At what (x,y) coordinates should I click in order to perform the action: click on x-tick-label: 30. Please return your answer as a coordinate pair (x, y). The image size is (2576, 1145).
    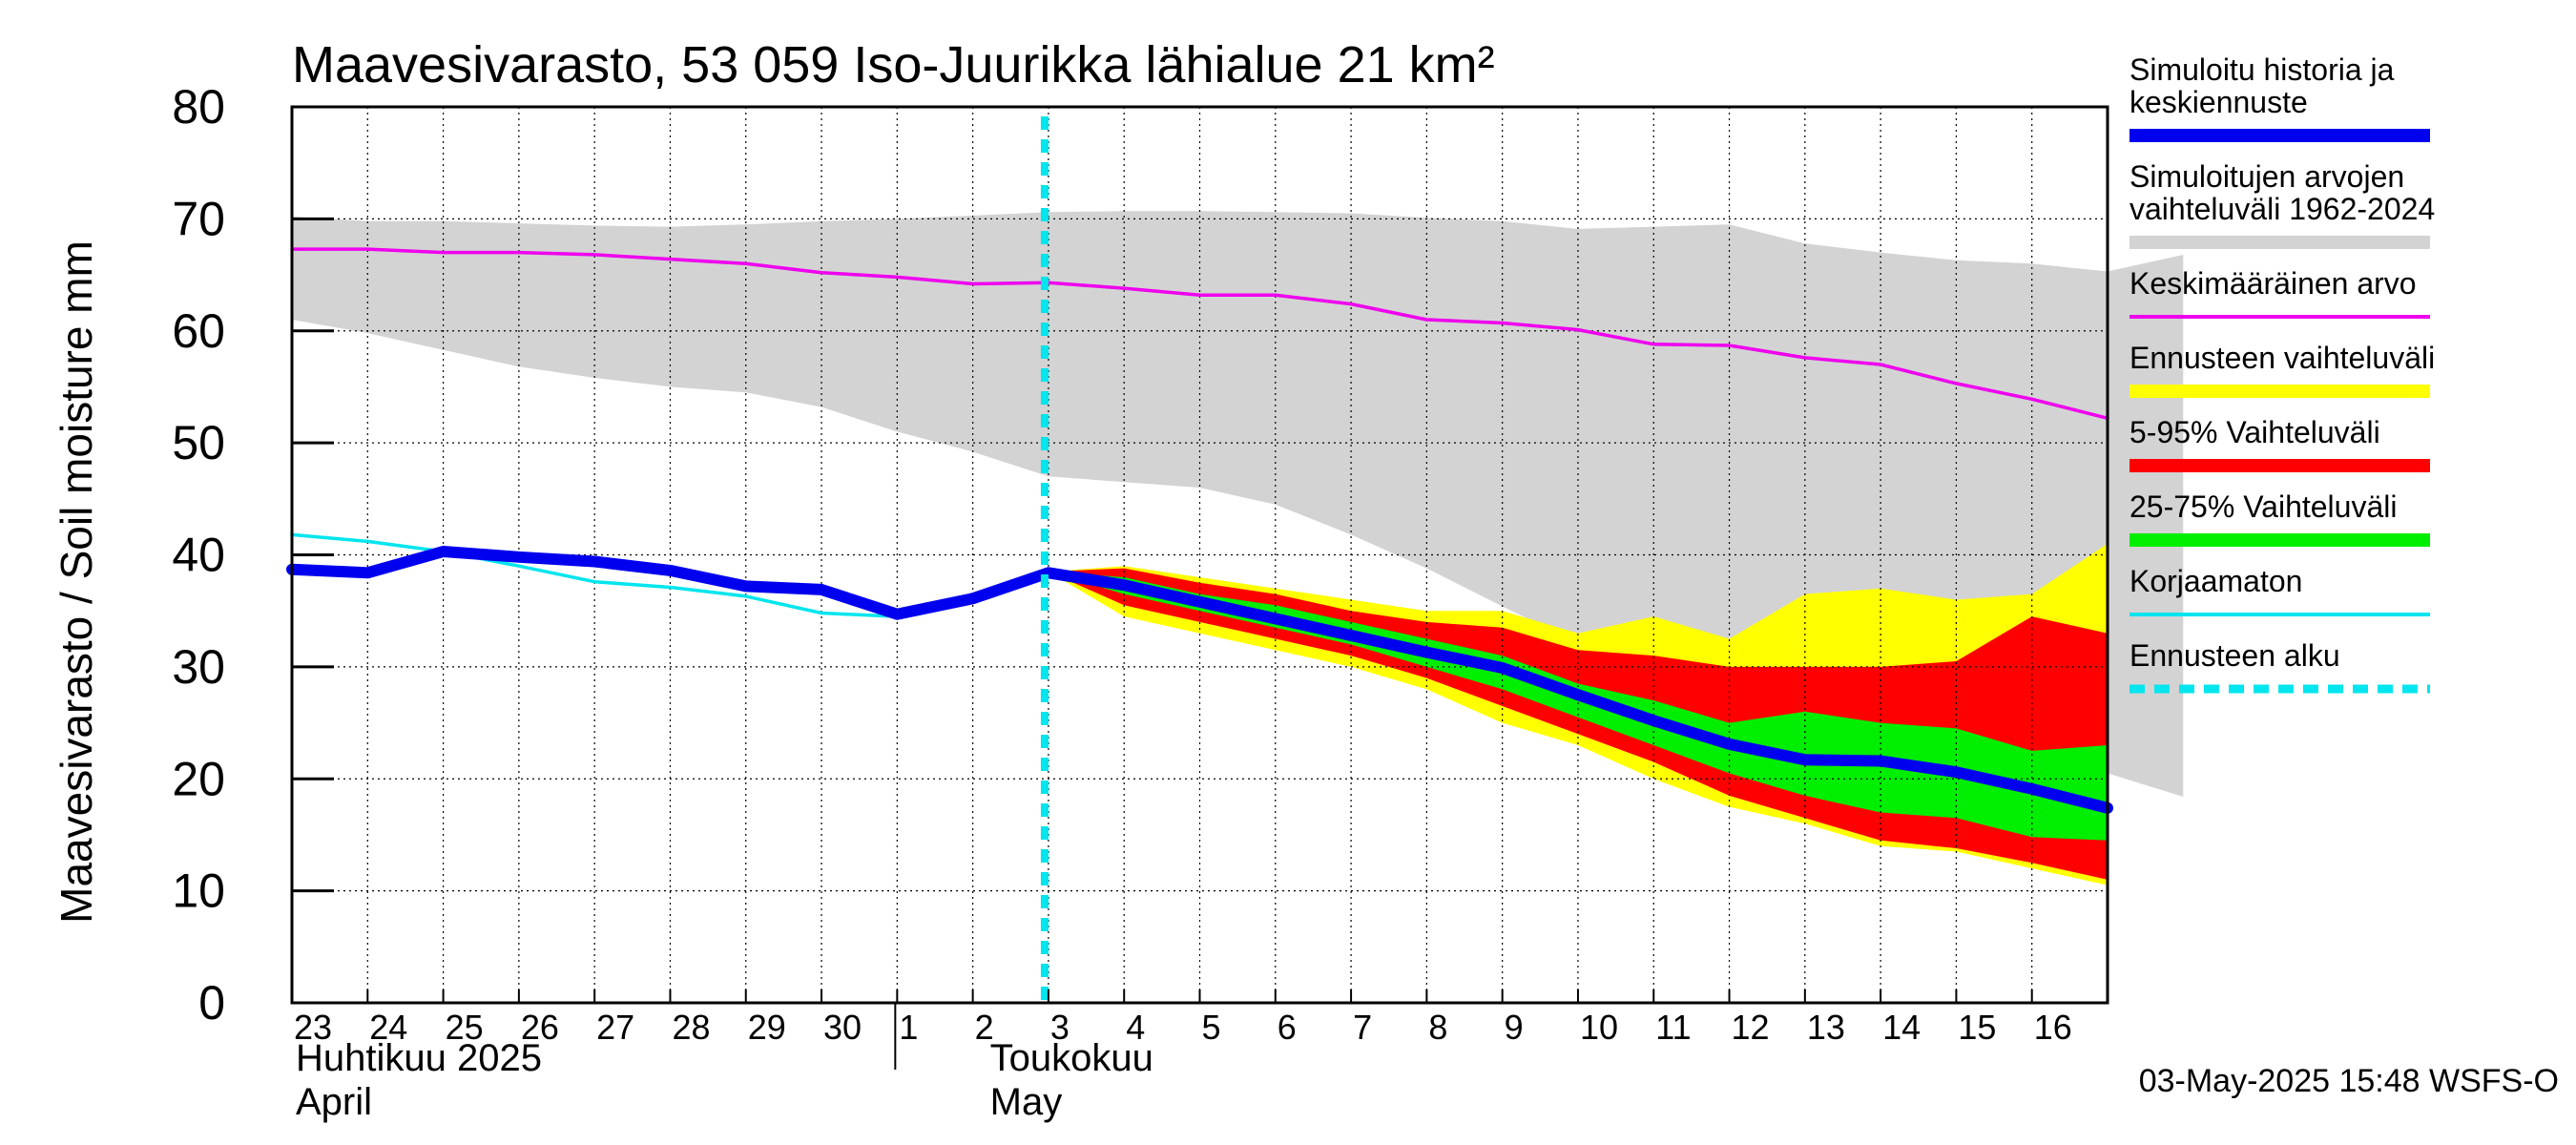
    Looking at the image, I should click on (842, 1027).